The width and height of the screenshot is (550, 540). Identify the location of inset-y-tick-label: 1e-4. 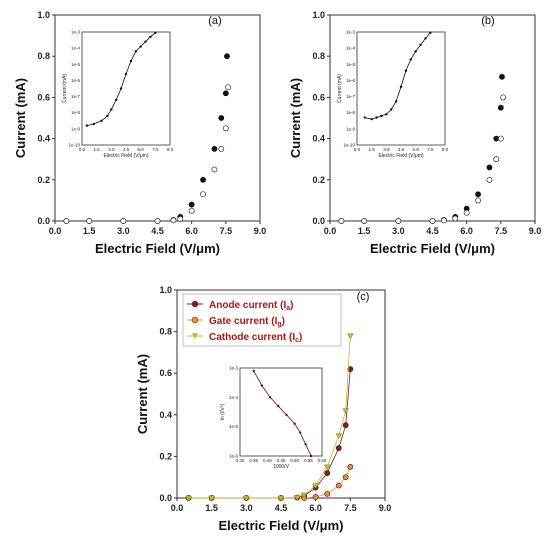
(234, 397).